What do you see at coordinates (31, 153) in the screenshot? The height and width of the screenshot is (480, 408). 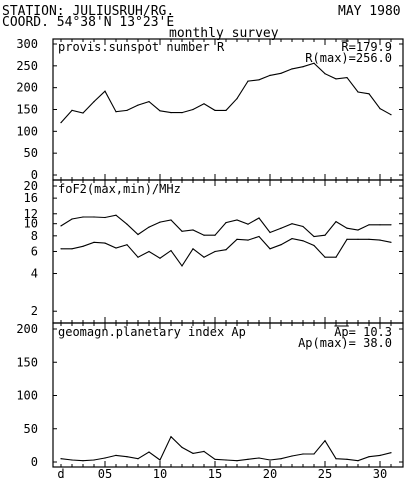 I see `y-tick-label: 50` at bounding box center [31, 153].